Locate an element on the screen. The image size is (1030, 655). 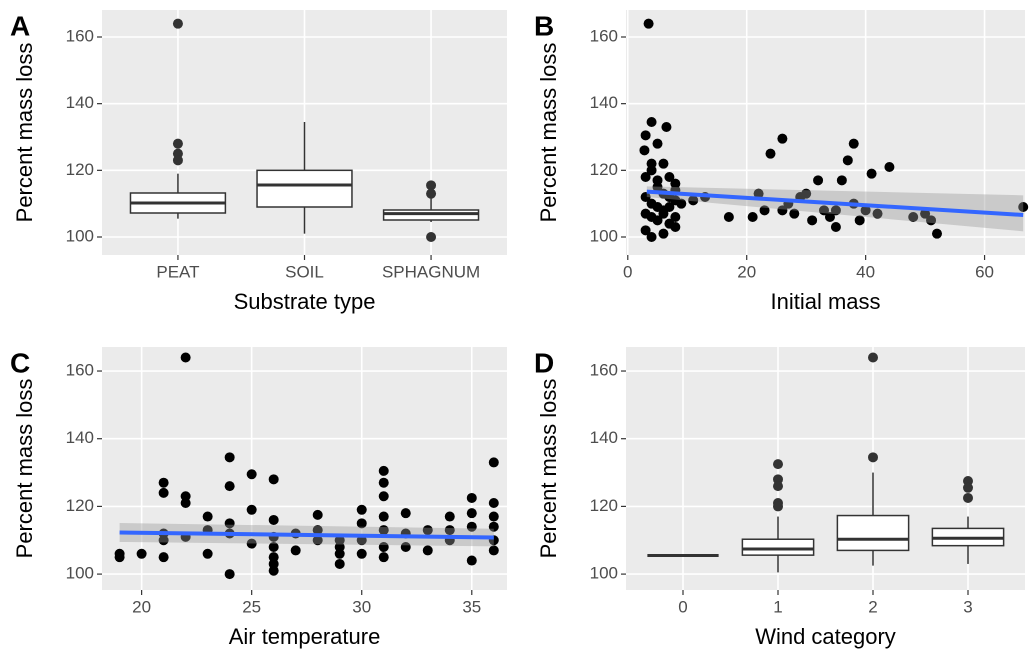
x-tick-label: 35 is located at coordinates (471, 606).